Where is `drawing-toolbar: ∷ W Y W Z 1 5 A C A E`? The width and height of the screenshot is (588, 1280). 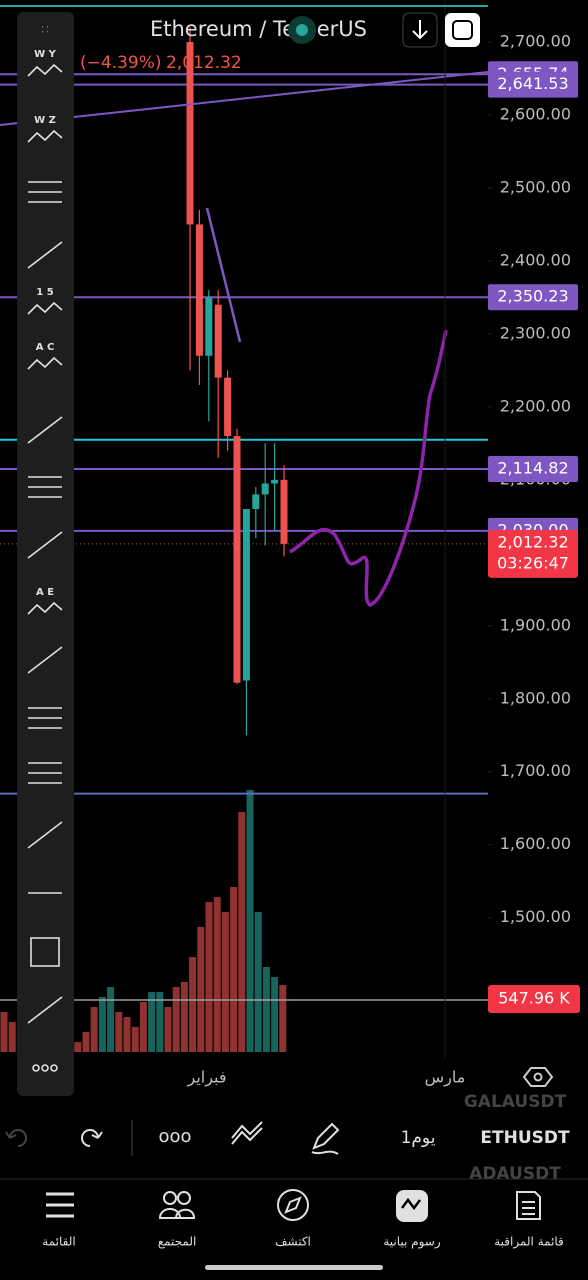 drawing-toolbar: ∷ W Y W Z 1 5 A C A E is located at coordinates (45, 554).